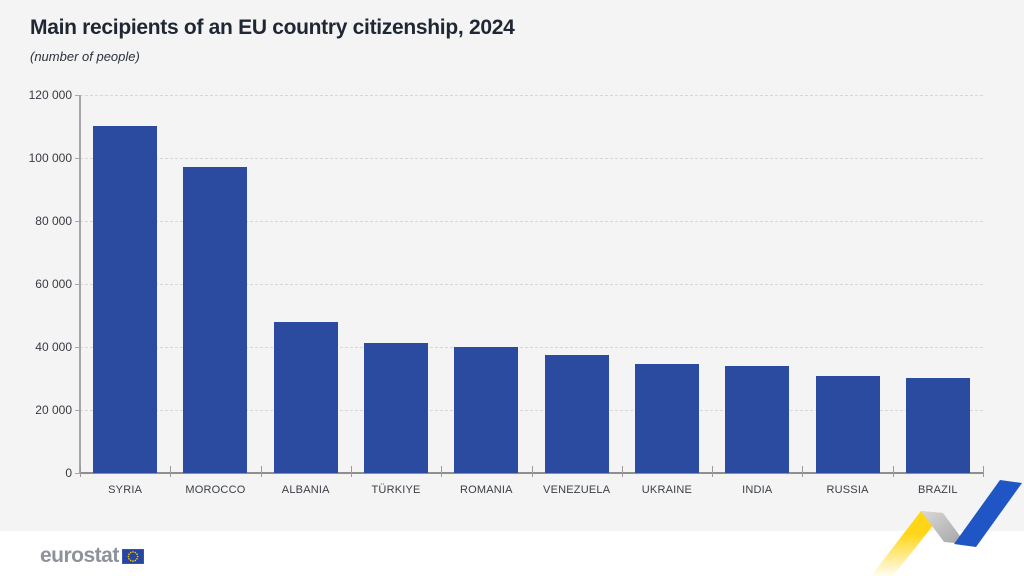 This screenshot has height=576, width=1024. What do you see at coordinates (85, 56) in the screenshot?
I see `chart-subtitle: (number of people)` at bounding box center [85, 56].